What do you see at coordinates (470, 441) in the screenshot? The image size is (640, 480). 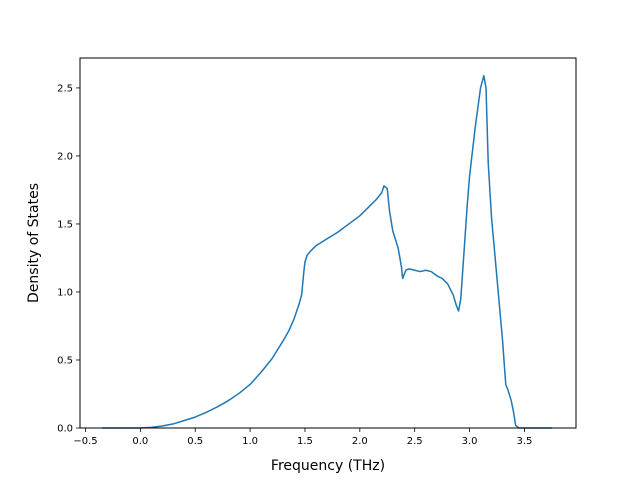 I see `x-tick-label: 3.0` at bounding box center [470, 441].